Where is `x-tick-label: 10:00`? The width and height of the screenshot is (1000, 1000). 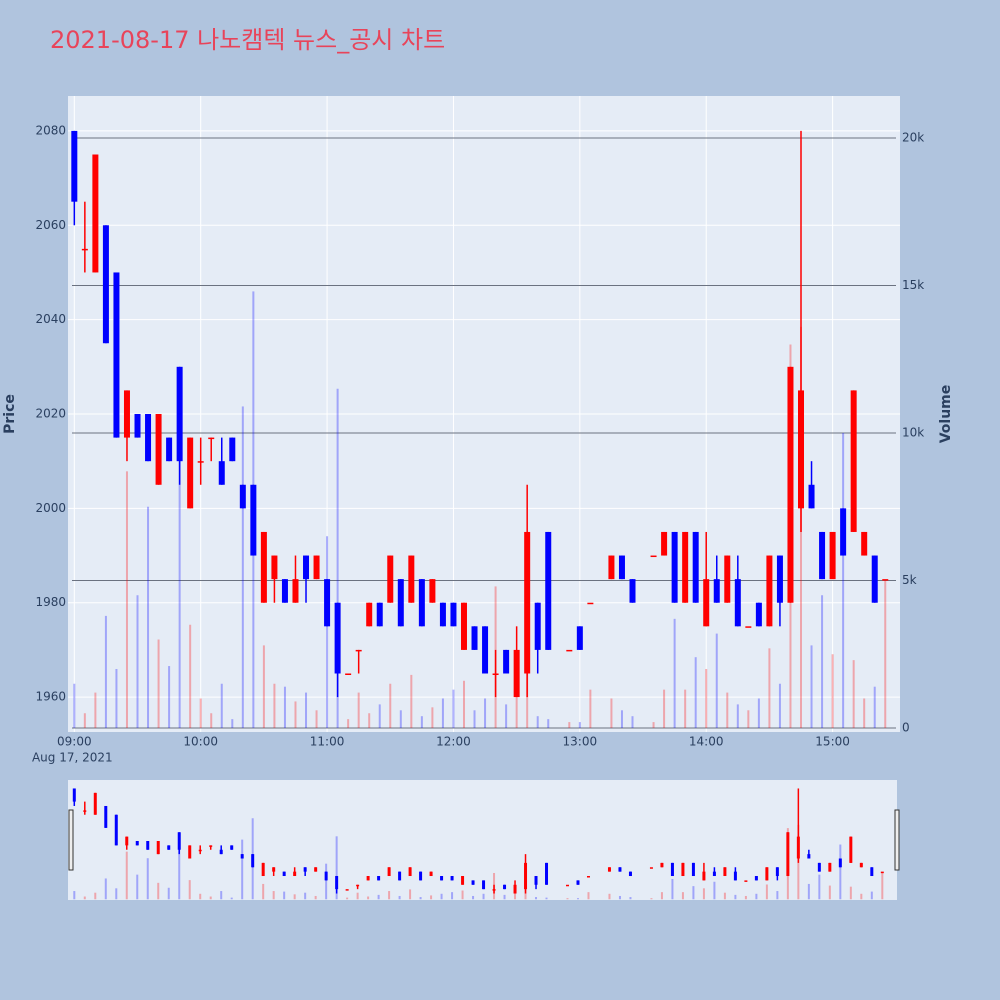
x-tick-label: 10:00 is located at coordinates (200, 742).